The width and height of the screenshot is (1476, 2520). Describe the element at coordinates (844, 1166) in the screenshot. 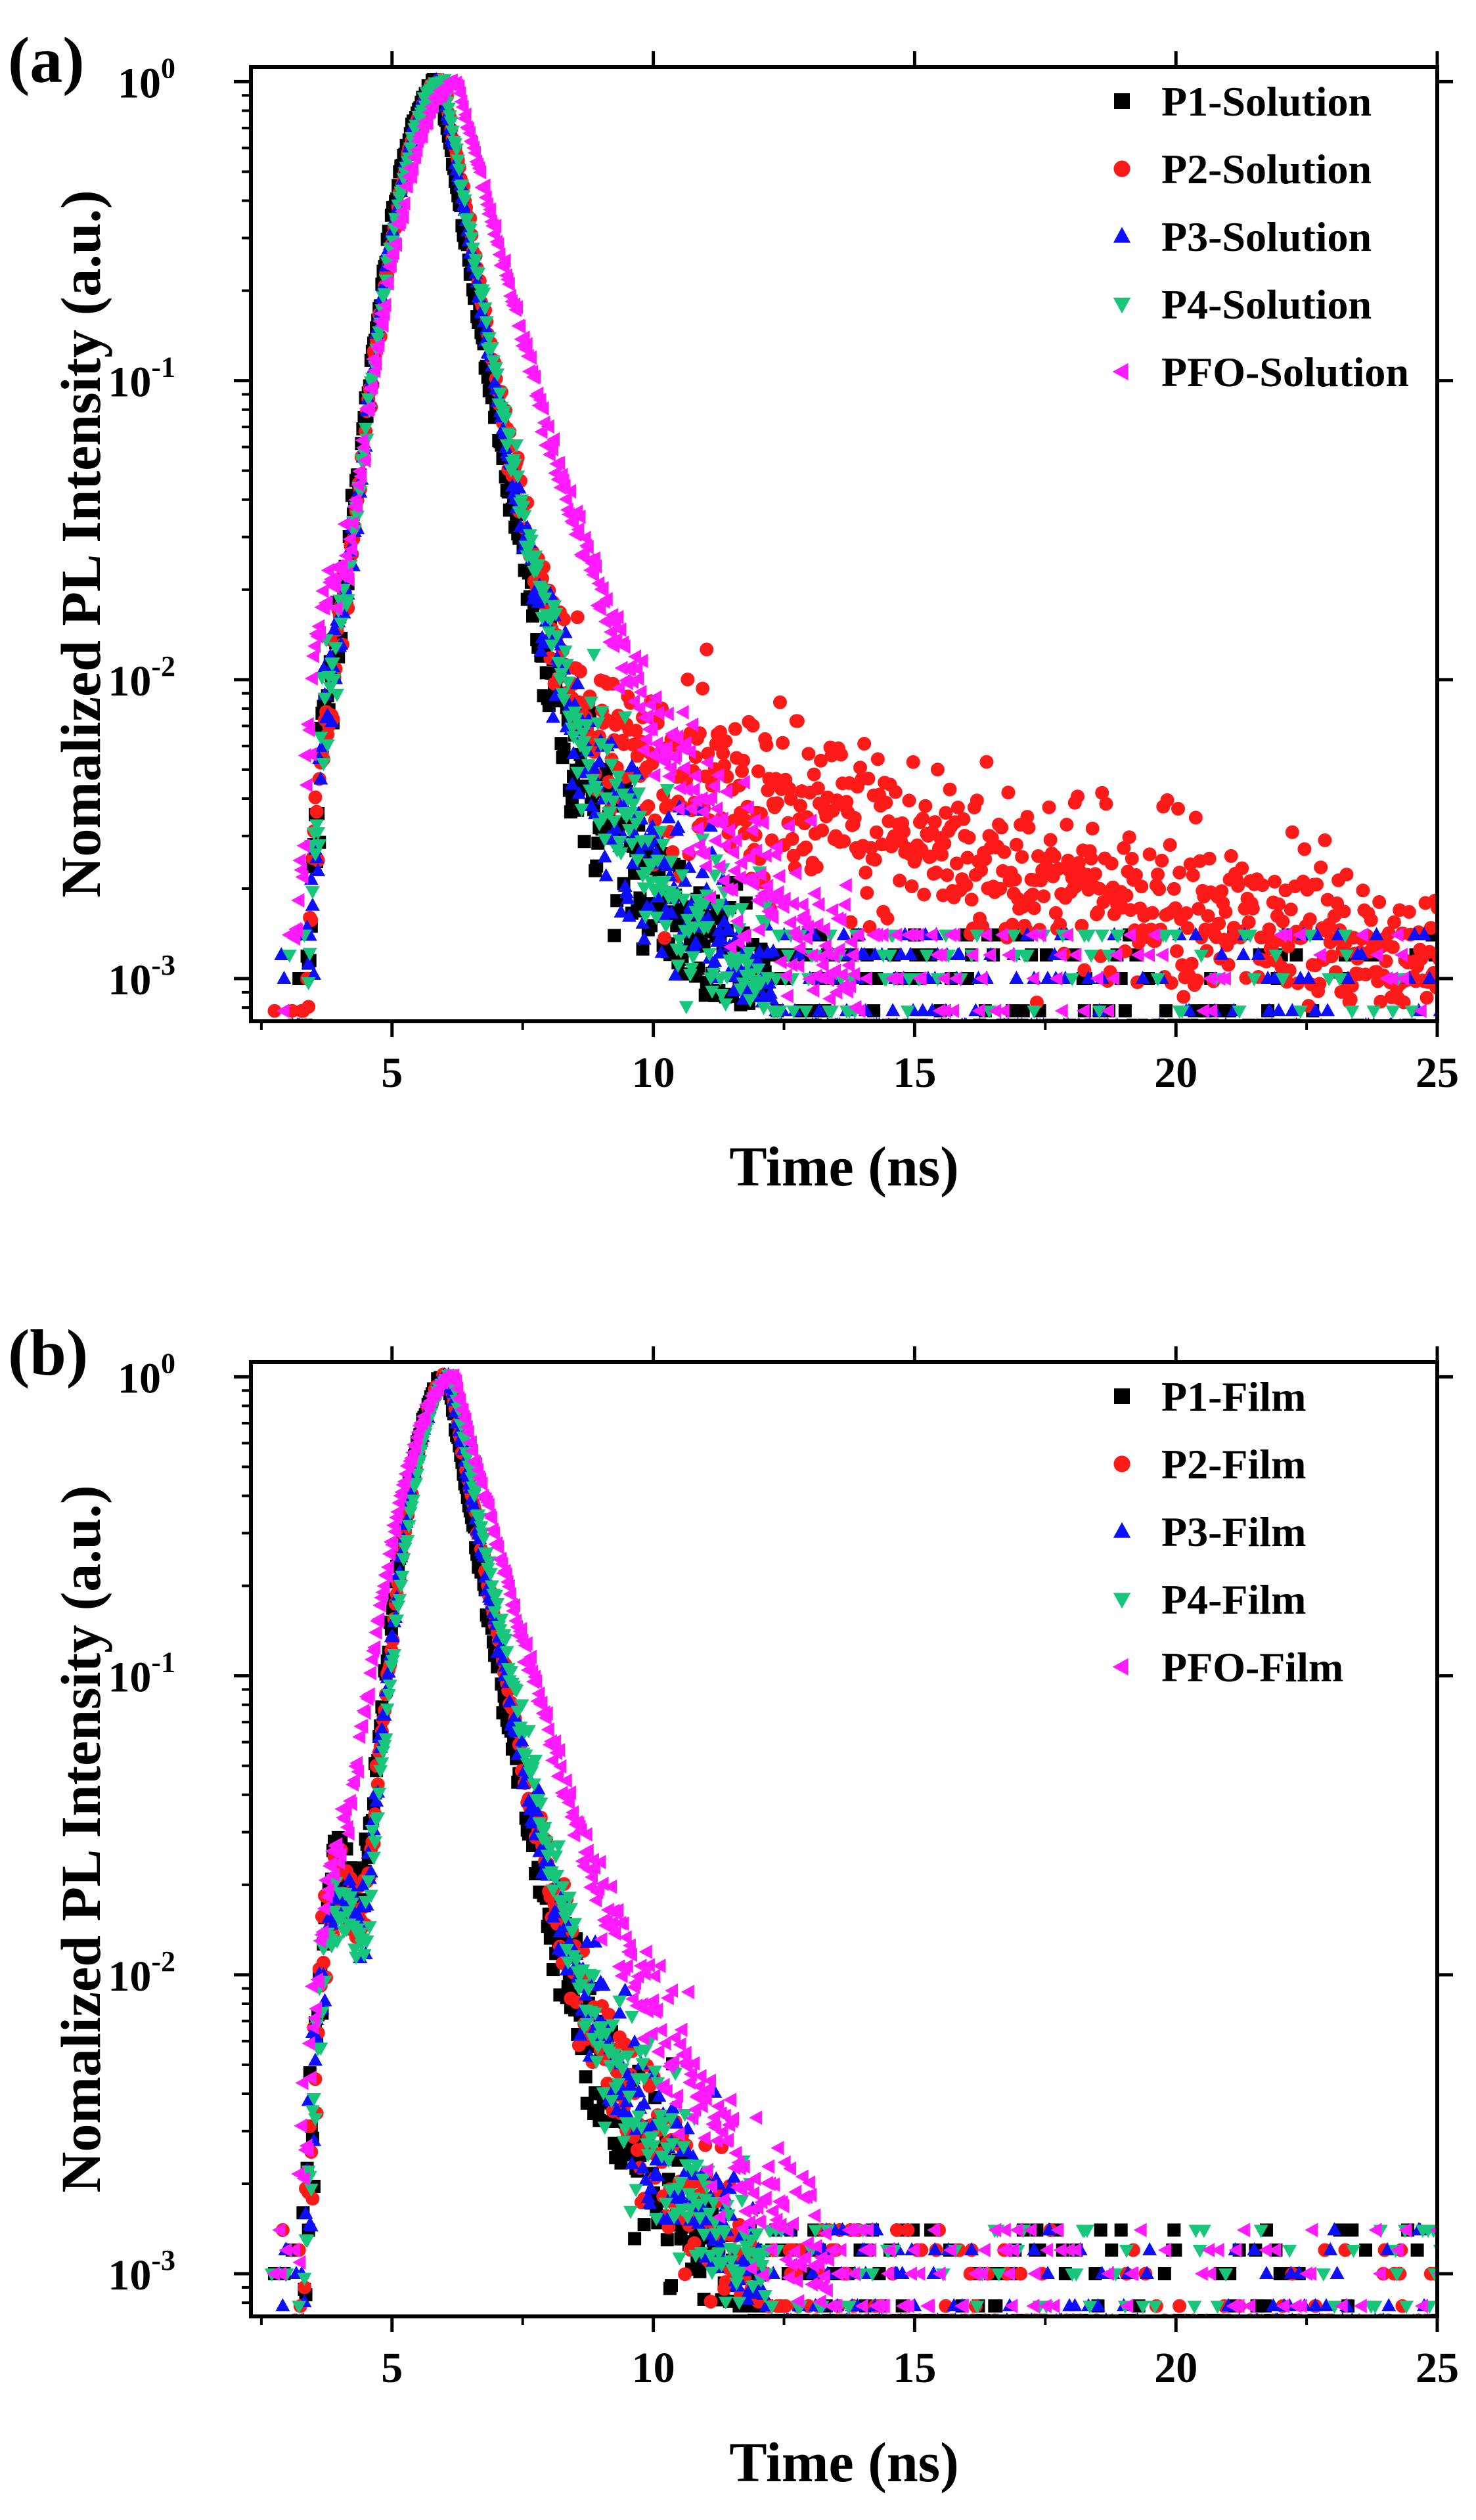

I see `x-axis-label: Time (ns)` at that location.